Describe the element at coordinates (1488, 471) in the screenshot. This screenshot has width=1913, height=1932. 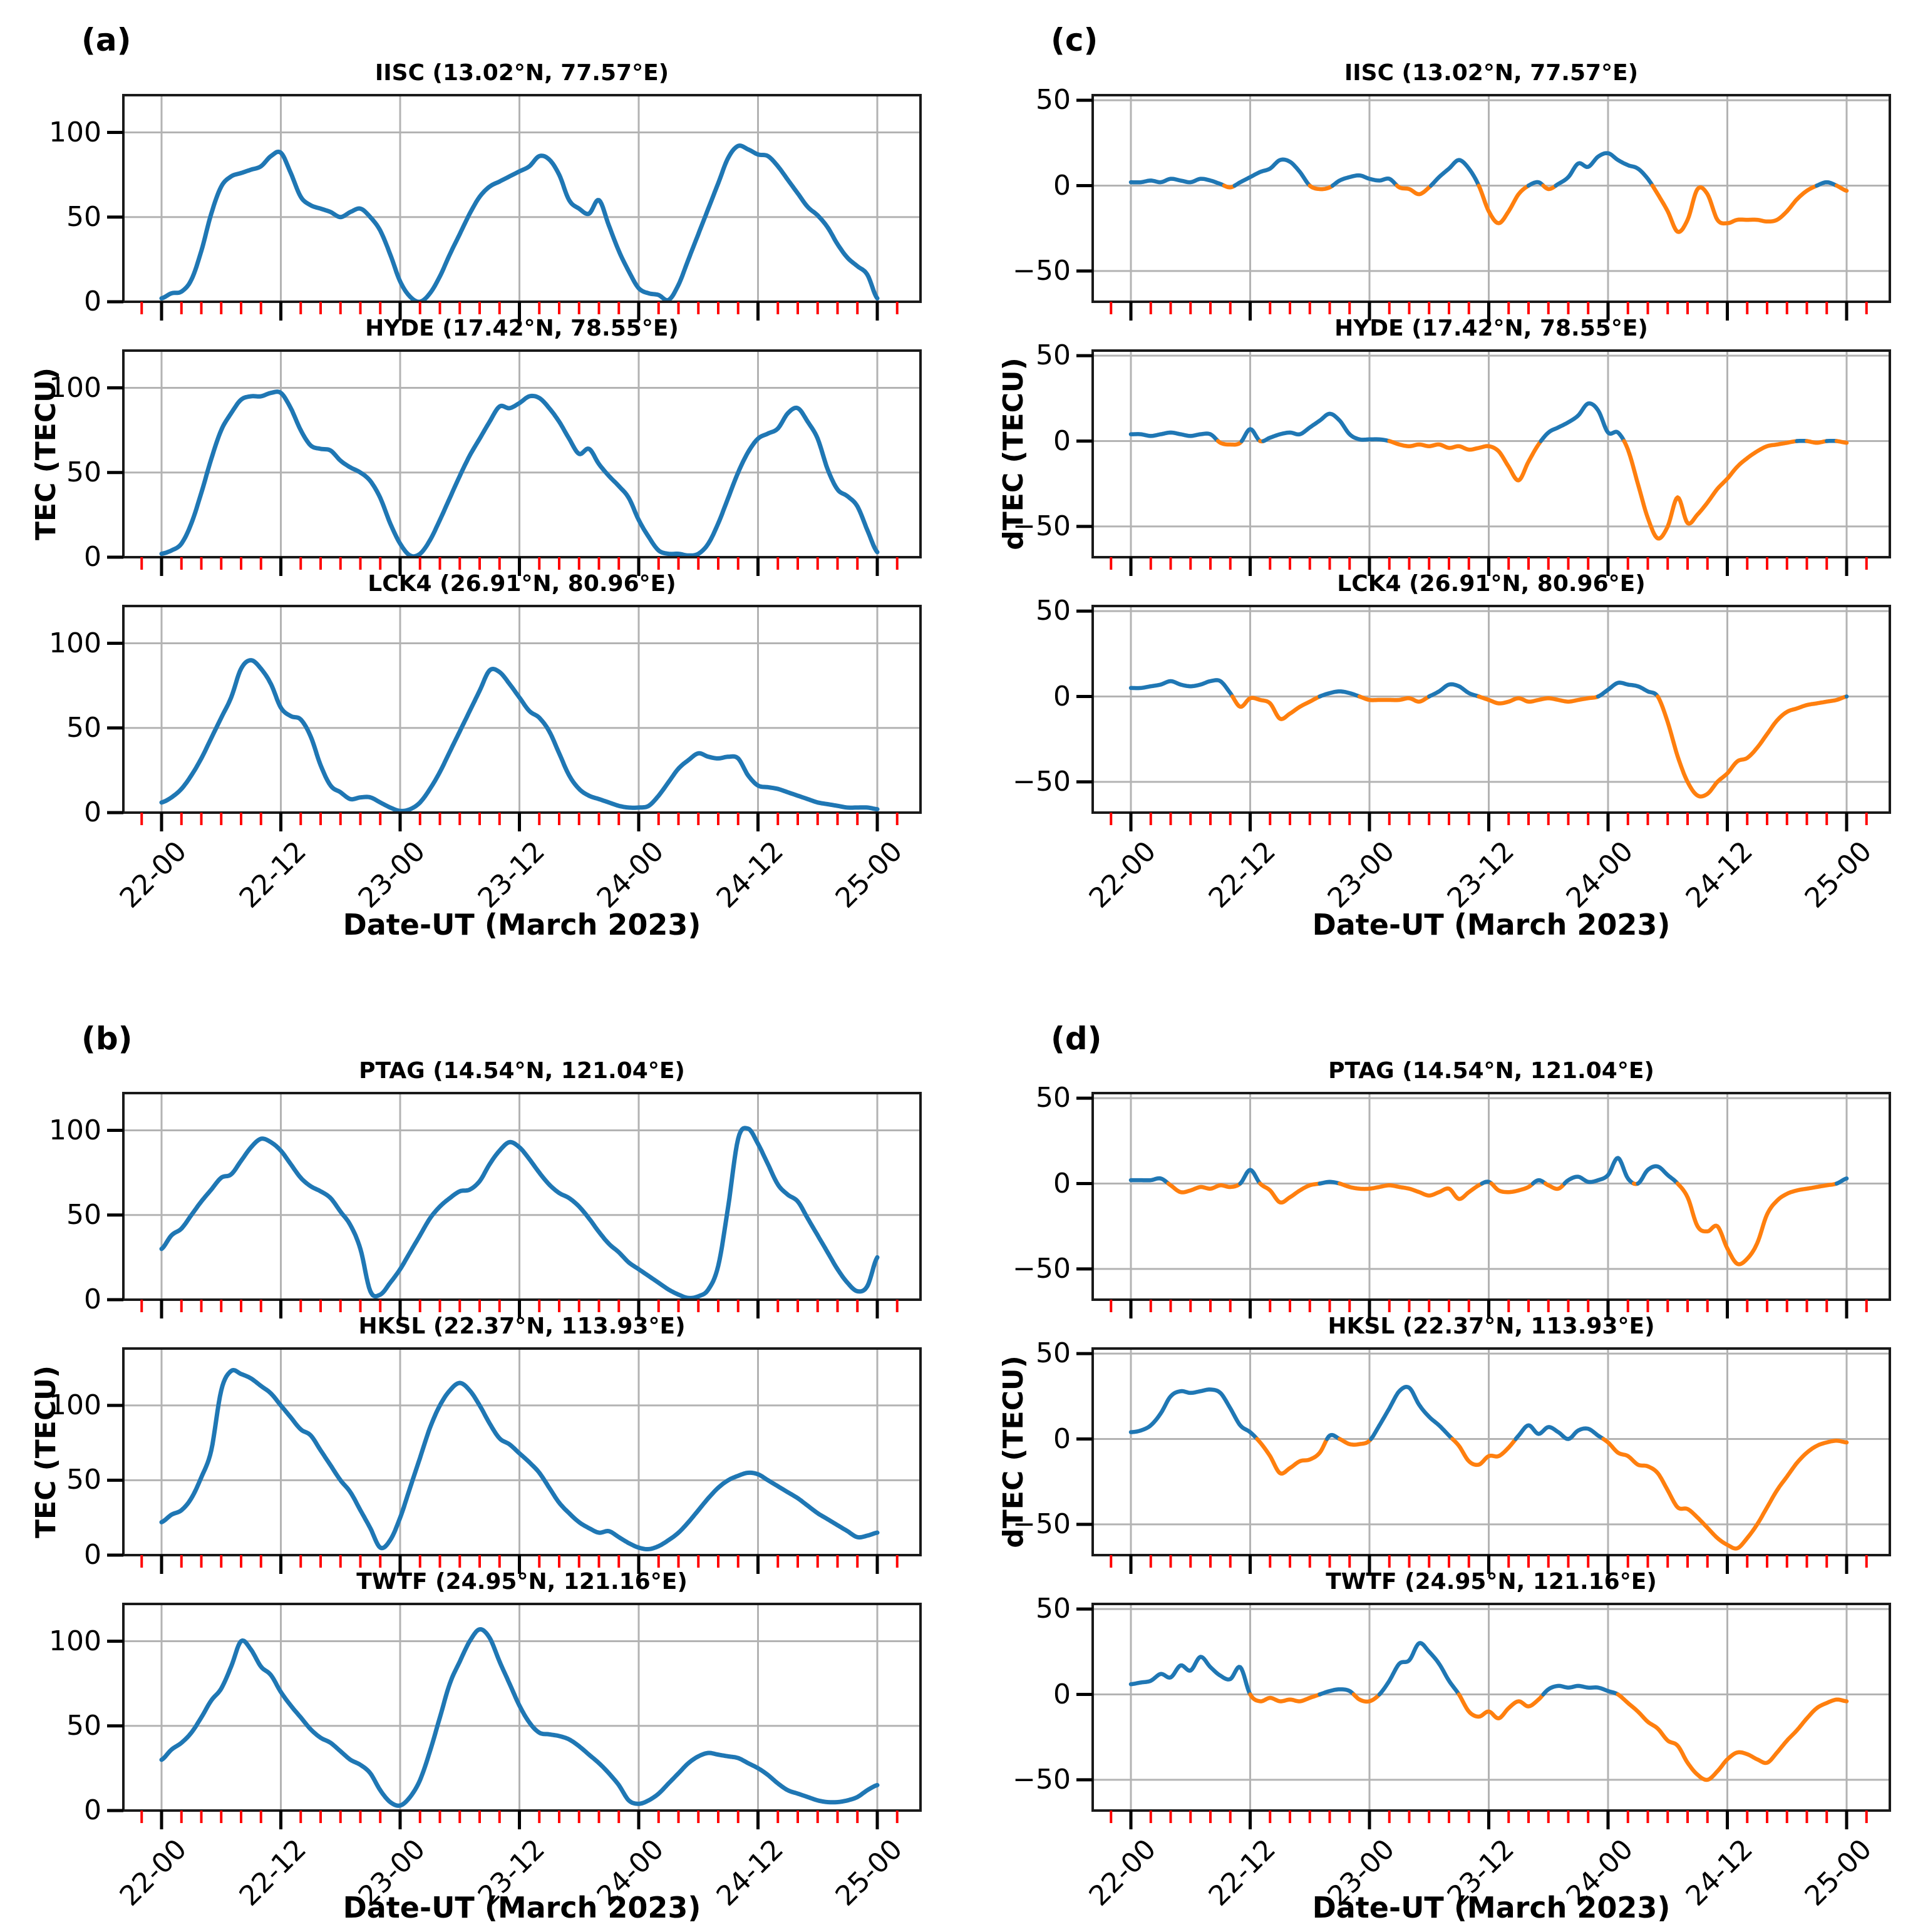
I see `panel-c-subplot-2-series` at that location.